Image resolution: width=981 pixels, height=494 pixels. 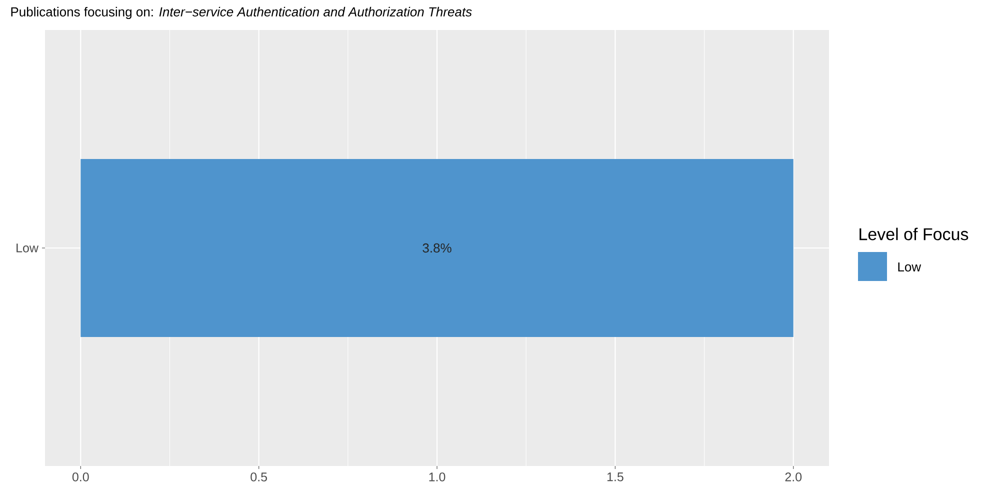 I want to click on x-tick-label: 1.0, so click(x=437, y=477).